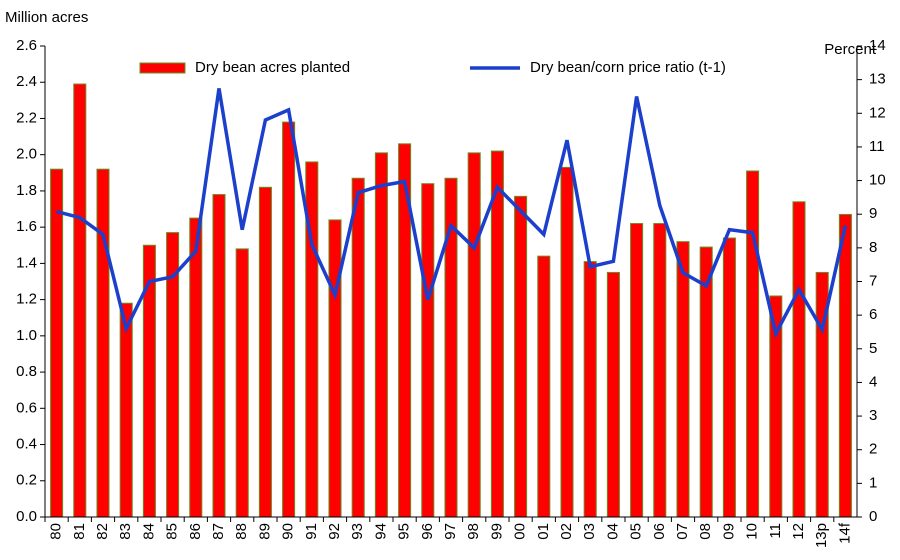  What do you see at coordinates (877, 79) in the screenshot?
I see `y2-tick-label: 13` at bounding box center [877, 79].